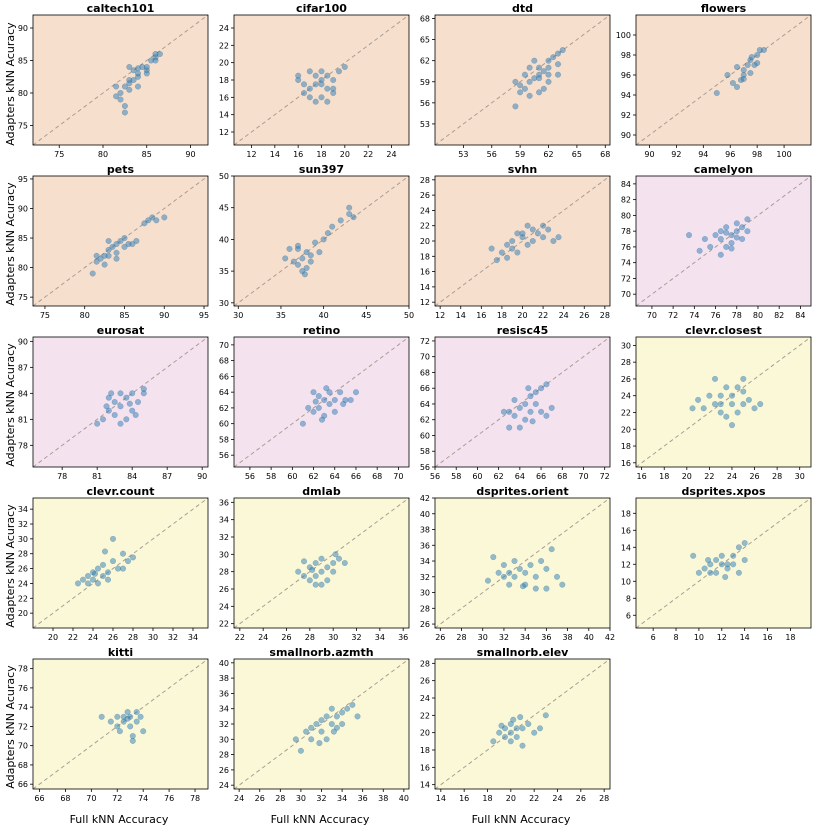  I want to click on scatter-panel-sun397: 30 30 35 35 40 40 45 45 50 50 sun397, so click(316, 241).